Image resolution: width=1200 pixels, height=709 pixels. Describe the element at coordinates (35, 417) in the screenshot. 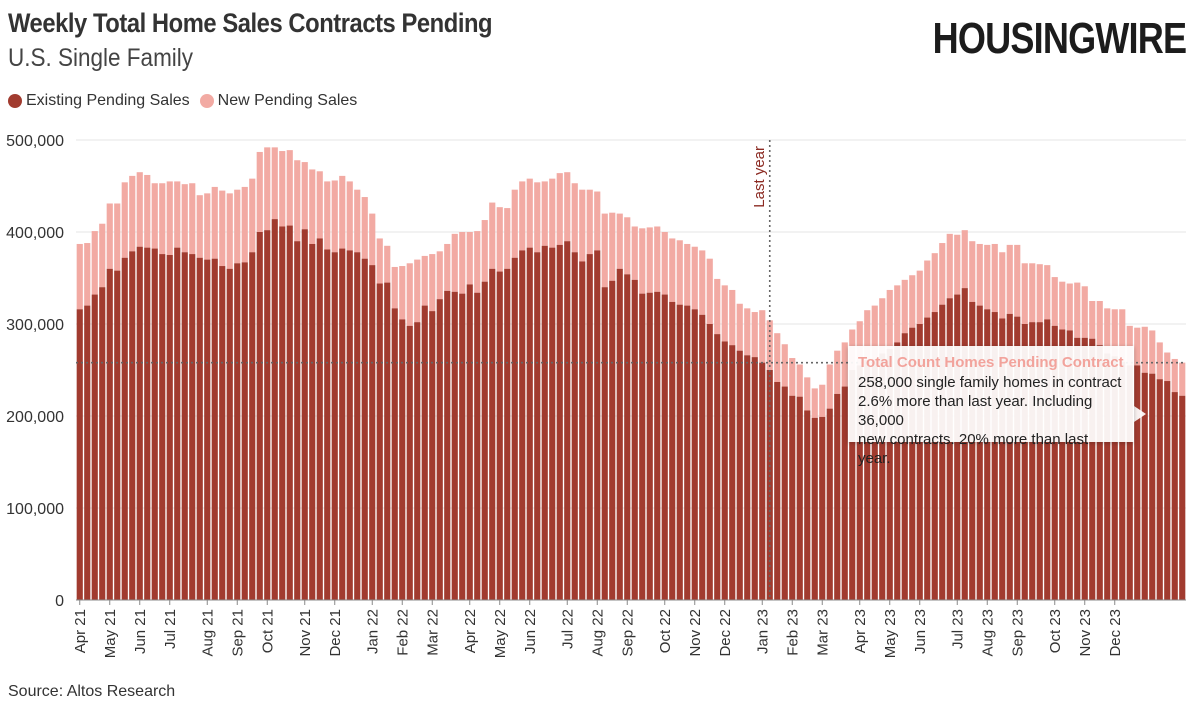

I see `y-tick-label: 200,000` at that location.